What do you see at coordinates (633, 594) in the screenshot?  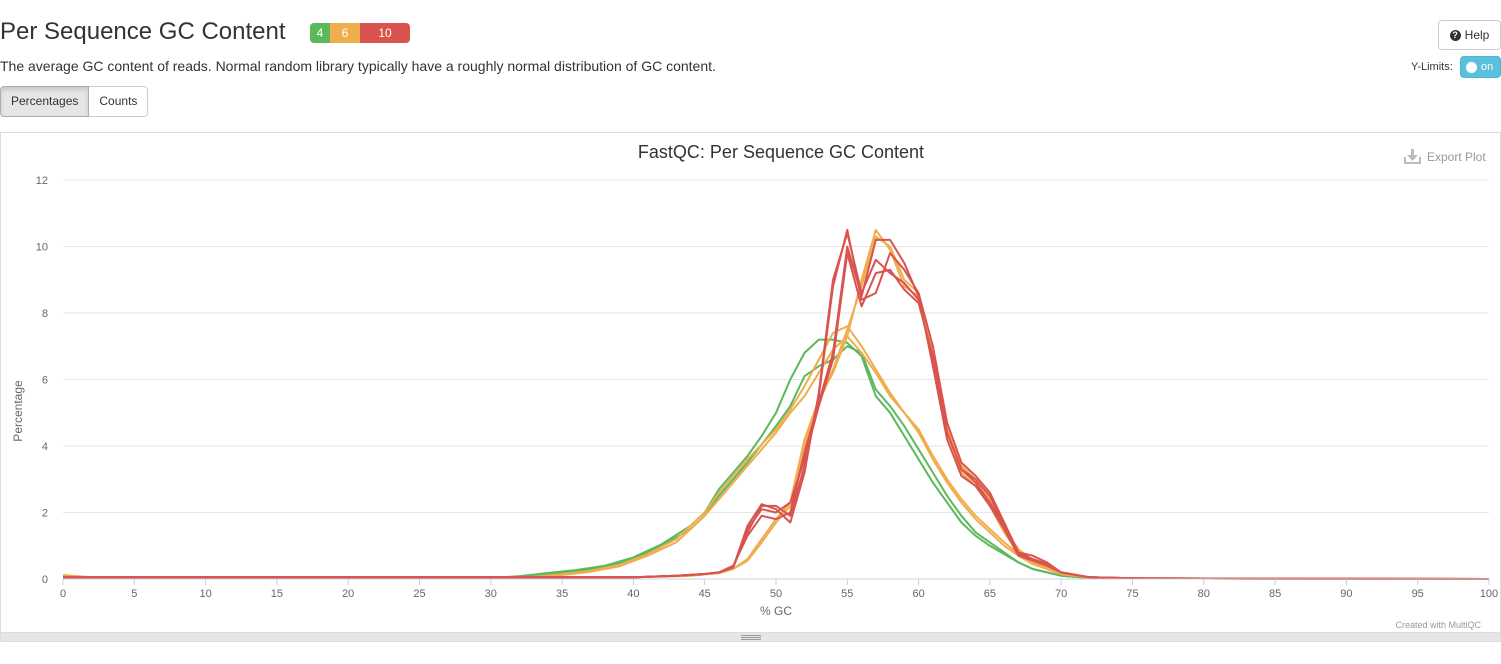 I see `x-tick-label: 40` at bounding box center [633, 594].